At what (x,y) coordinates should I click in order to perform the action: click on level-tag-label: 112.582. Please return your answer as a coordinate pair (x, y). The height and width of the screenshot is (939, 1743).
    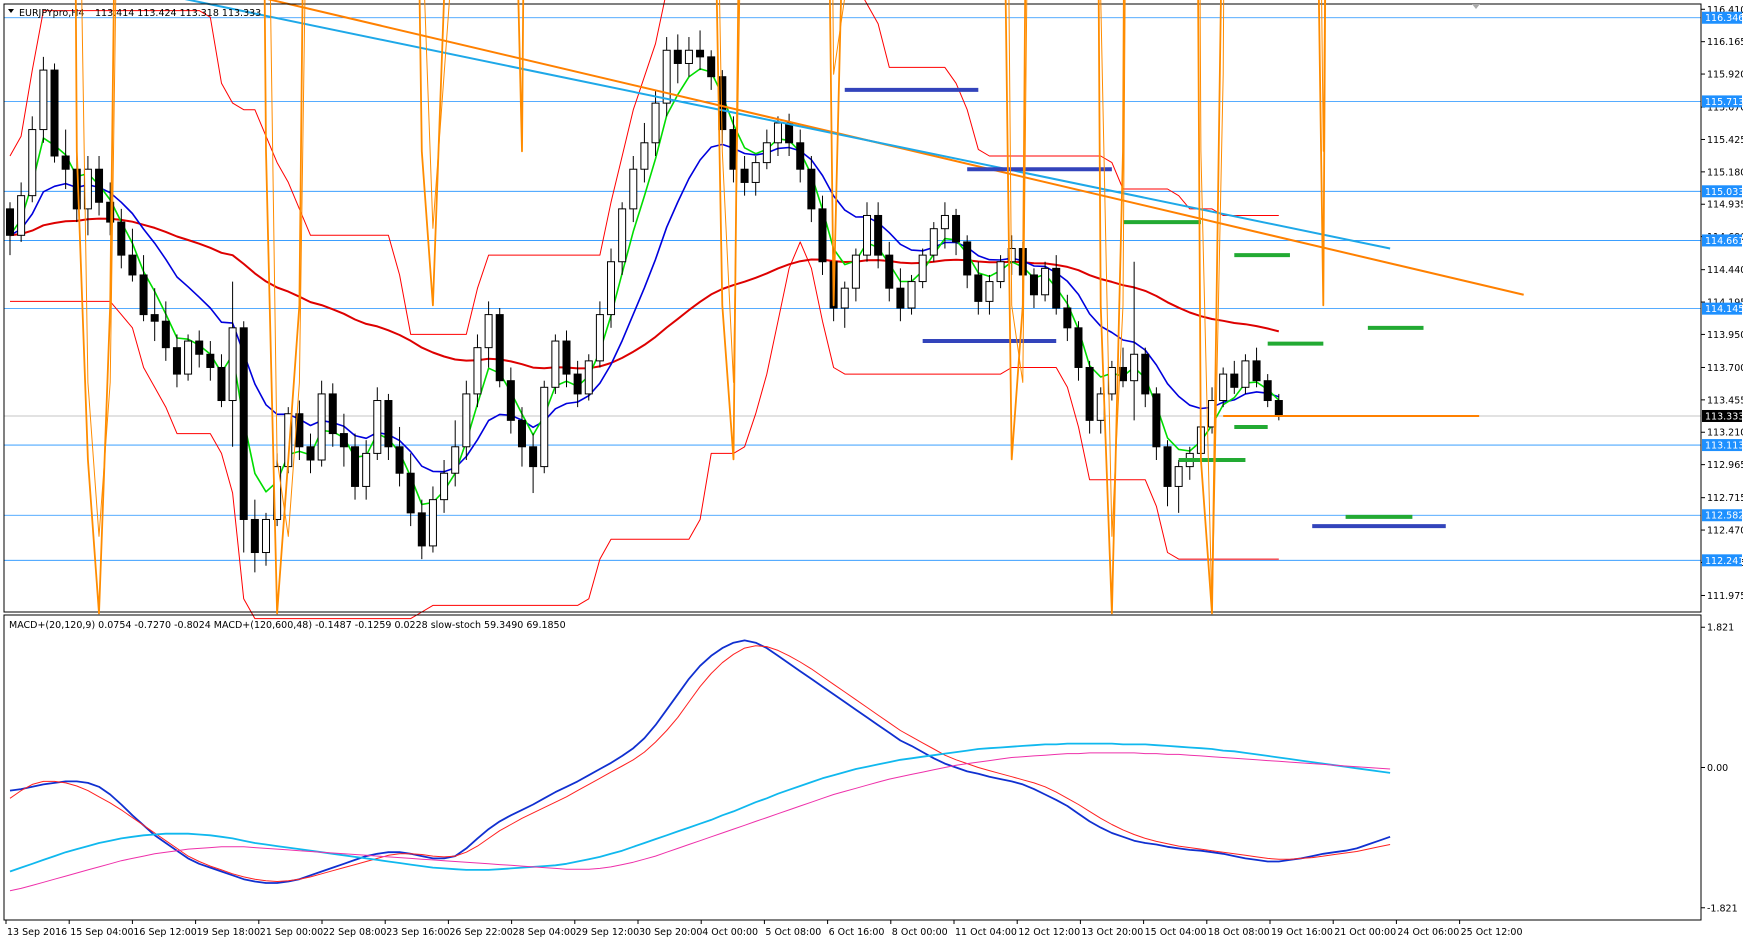
    Looking at the image, I should click on (1724, 516).